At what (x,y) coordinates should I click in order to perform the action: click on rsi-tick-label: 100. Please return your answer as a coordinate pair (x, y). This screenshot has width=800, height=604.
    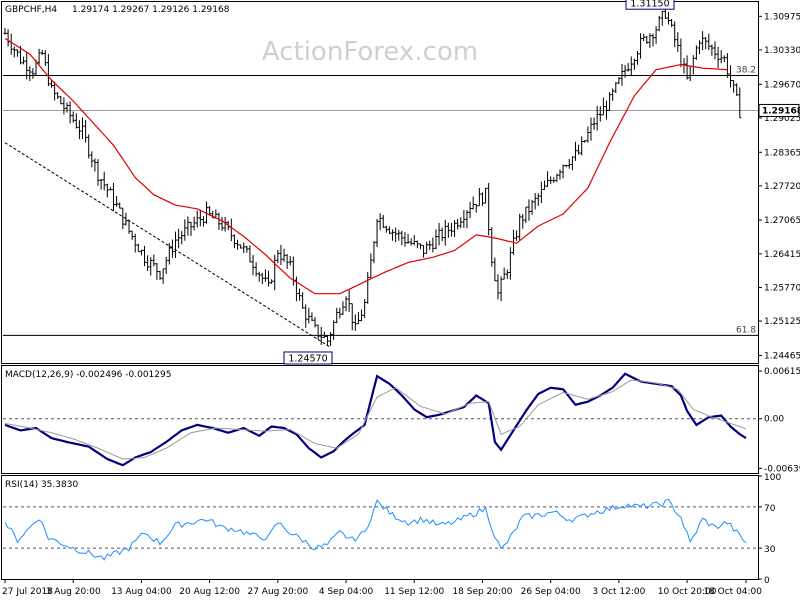
    Looking at the image, I should click on (772, 478).